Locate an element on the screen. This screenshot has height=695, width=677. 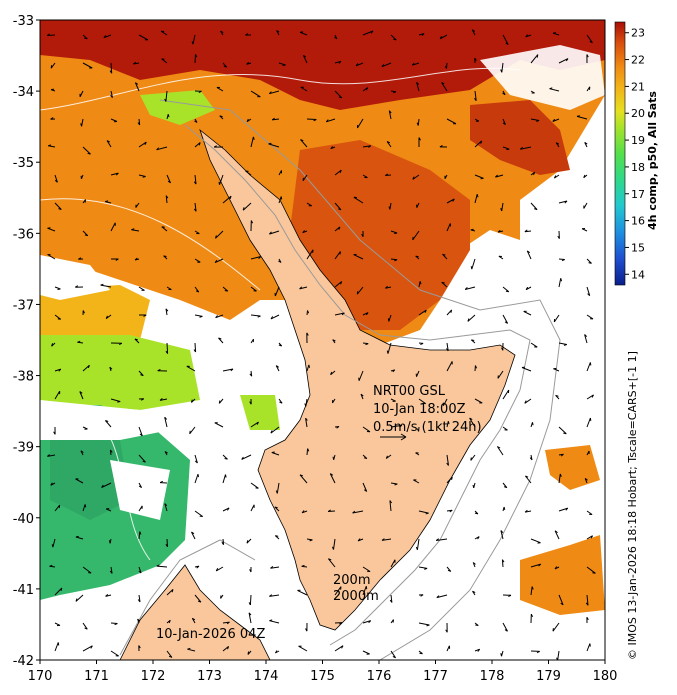
y-tick-label: -41 is located at coordinates (23, 590).